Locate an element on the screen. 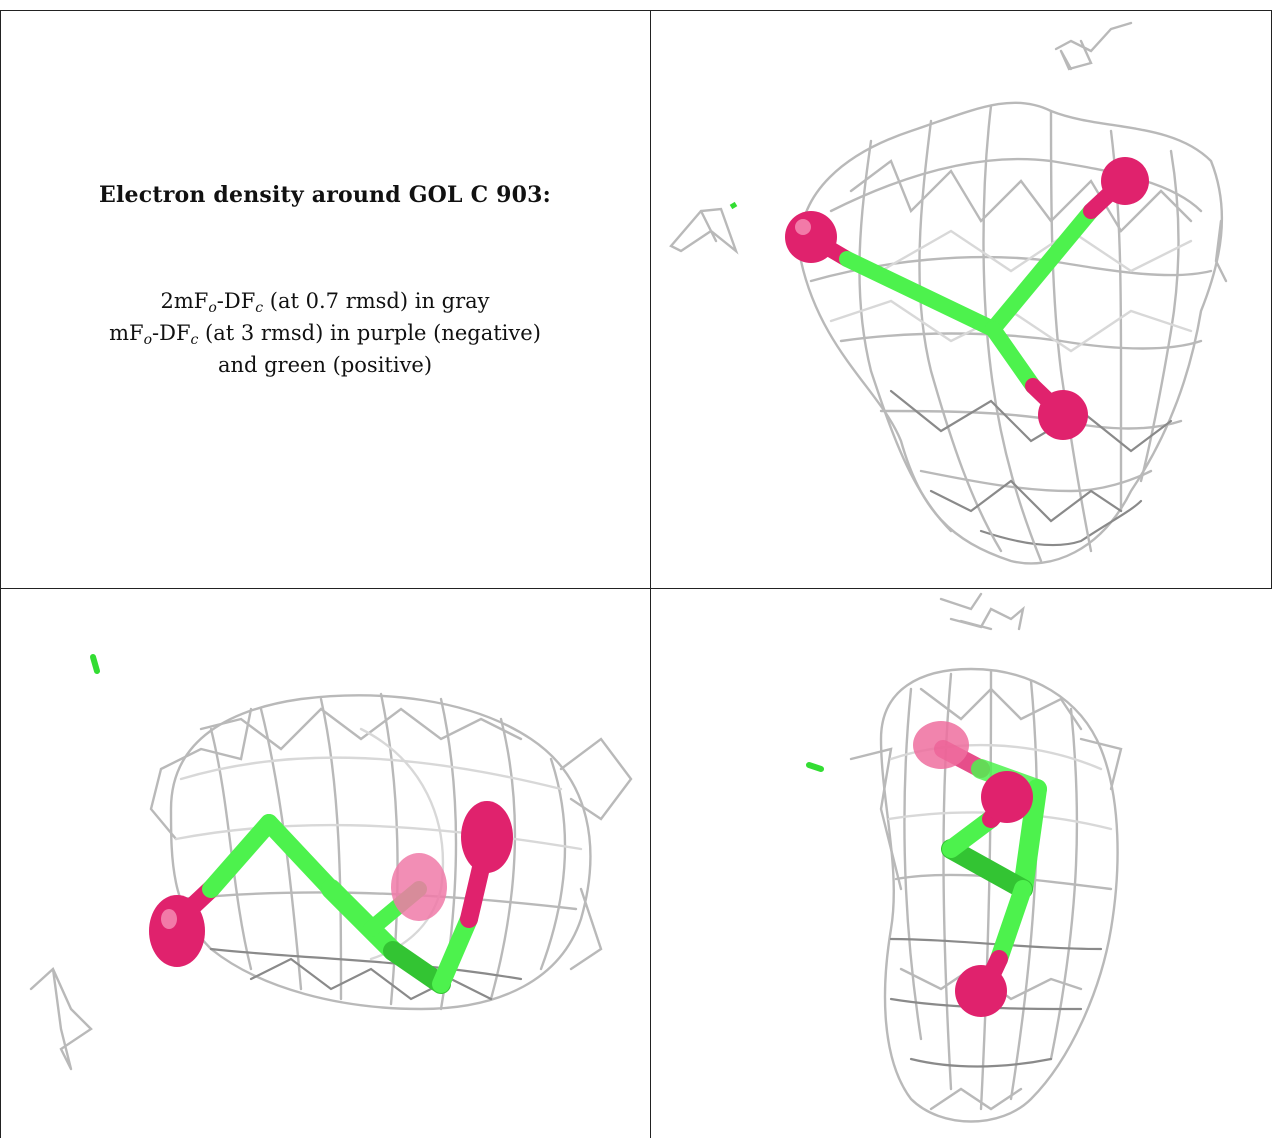  caption-line-mfo: mFo-DFc (at 3 rmsd) in purple (negative) is located at coordinates (325, 333).